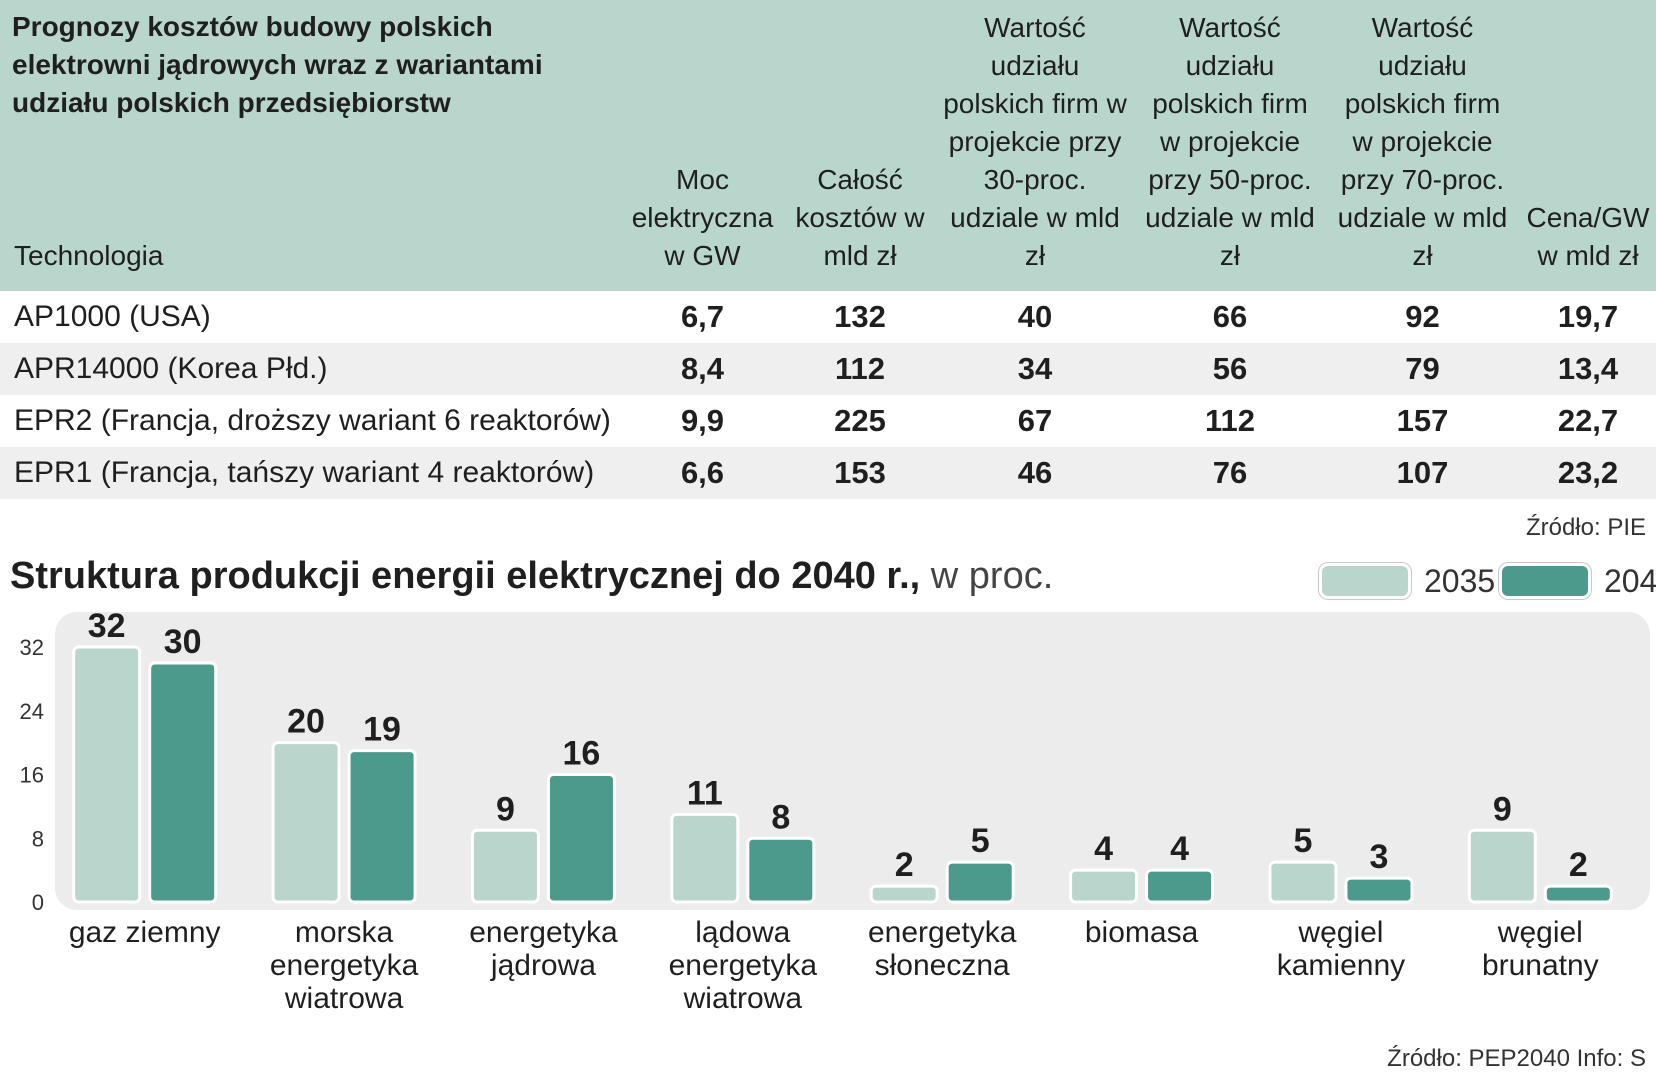 The width and height of the screenshot is (1656, 1080). Describe the element at coordinates (382, 730) in the screenshot. I see `data-label: 19` at that location.